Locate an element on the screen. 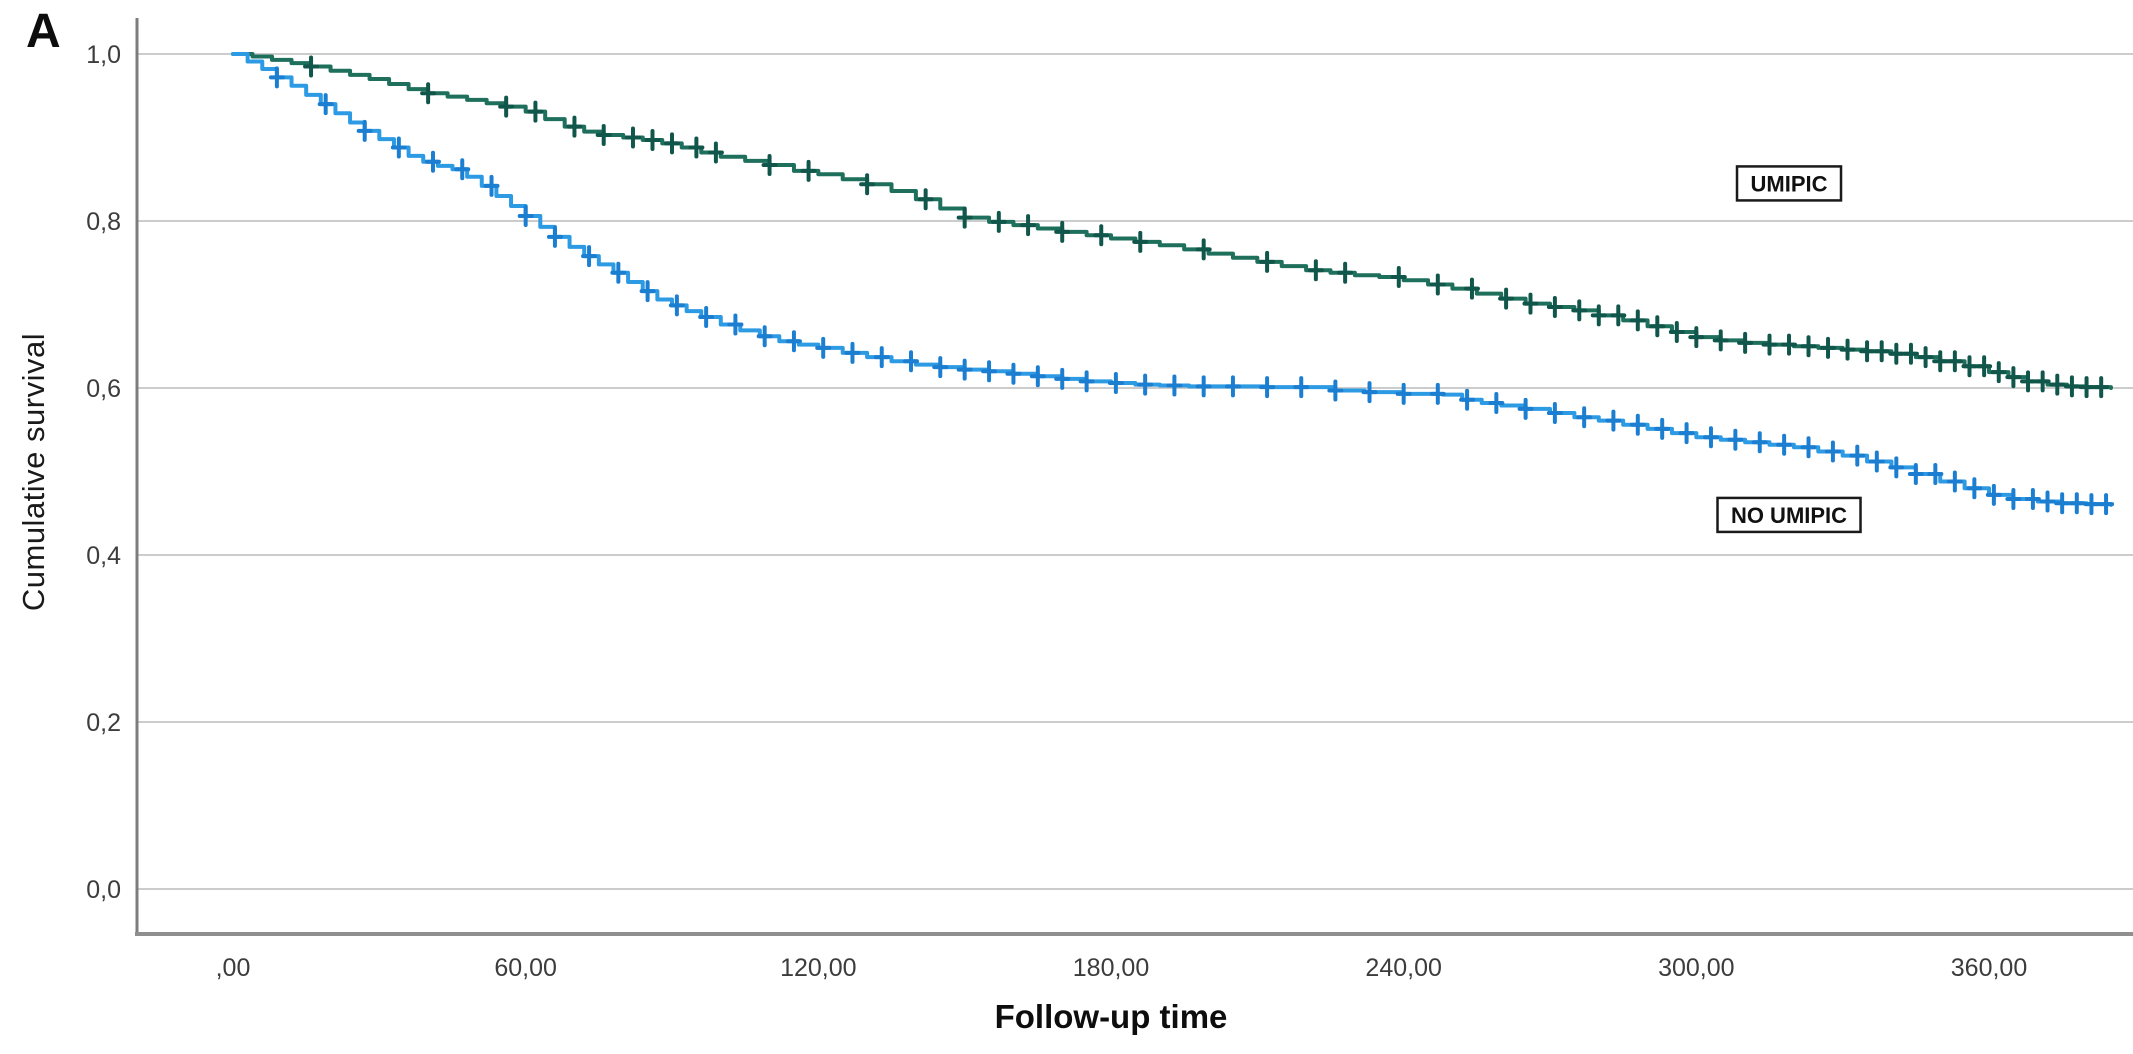 Image resolution: width=2133 pixels, height=1054 pixels. x-tick-label: 360,00 is located at coordinates (1989, 968).